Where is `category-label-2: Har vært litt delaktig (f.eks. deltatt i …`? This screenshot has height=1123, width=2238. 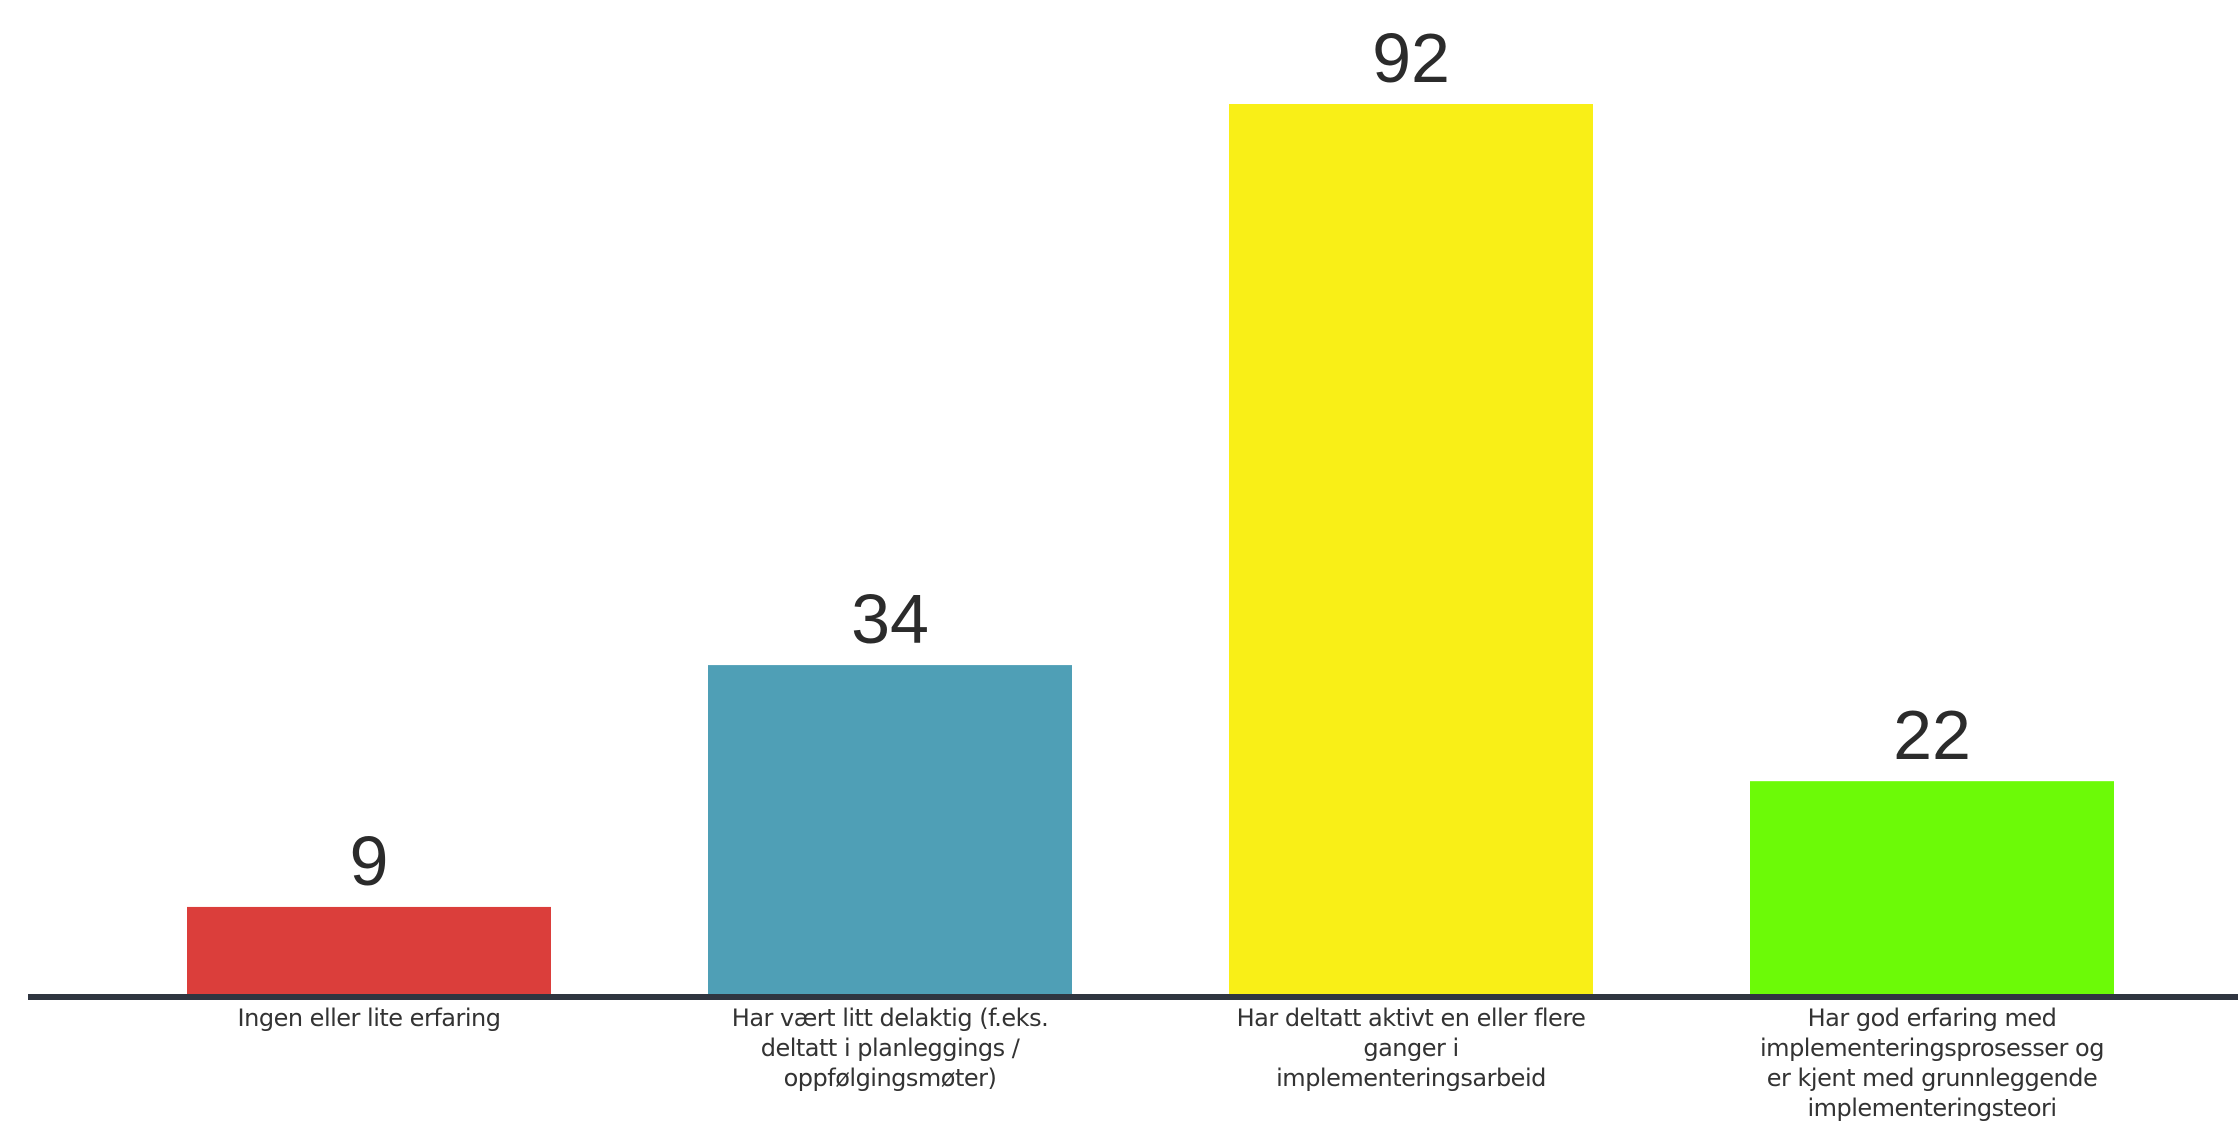
category-label-2: Har vært litt delaktig (f.eks. deltatt i … is located at coordinates (890, 1048).